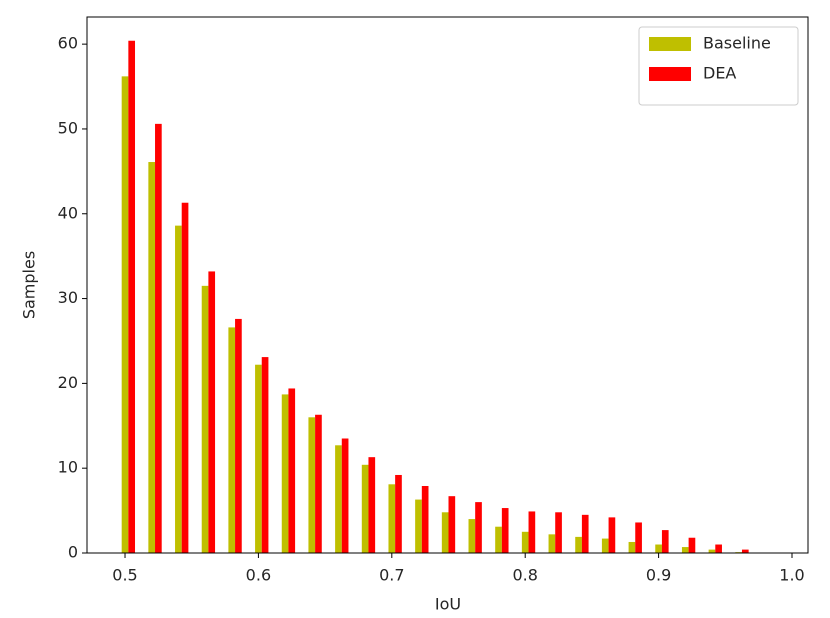 This screenshot has height=618, width=830. I want to click on y-tick-label: 60, so click(68, 43).